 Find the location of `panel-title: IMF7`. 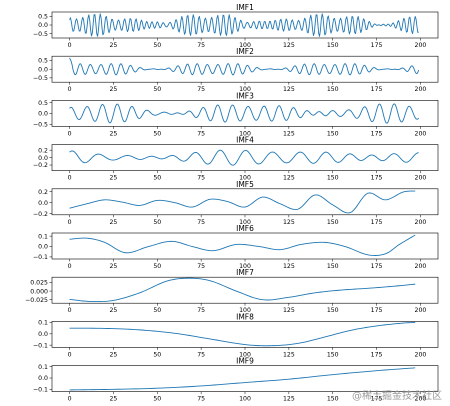

panel-title: IMF7 is located at coordinates (245, 272).